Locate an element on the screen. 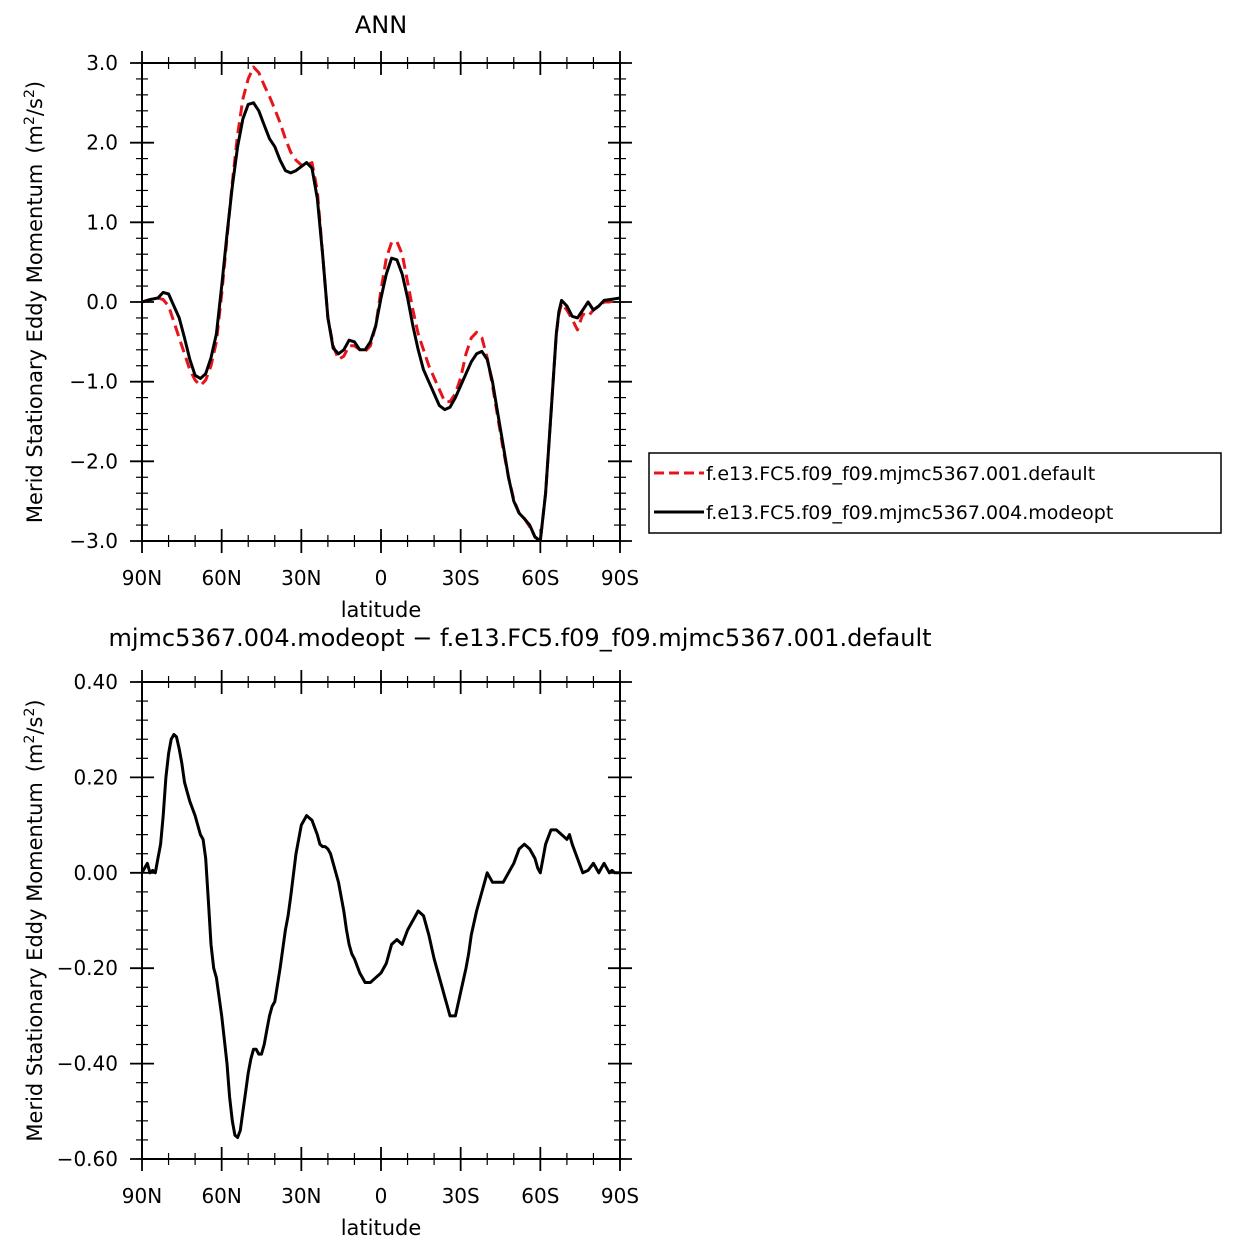 The width and height of the screenshot is (1247, 1247). legend-box is located at coordinates (935, 493).